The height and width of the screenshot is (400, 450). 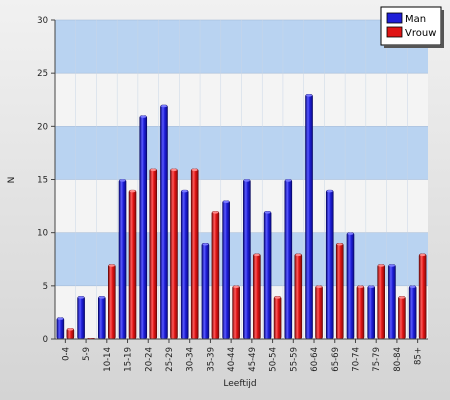 I want to click on x-tick-label: 35-39, so click(x=211, y=359).